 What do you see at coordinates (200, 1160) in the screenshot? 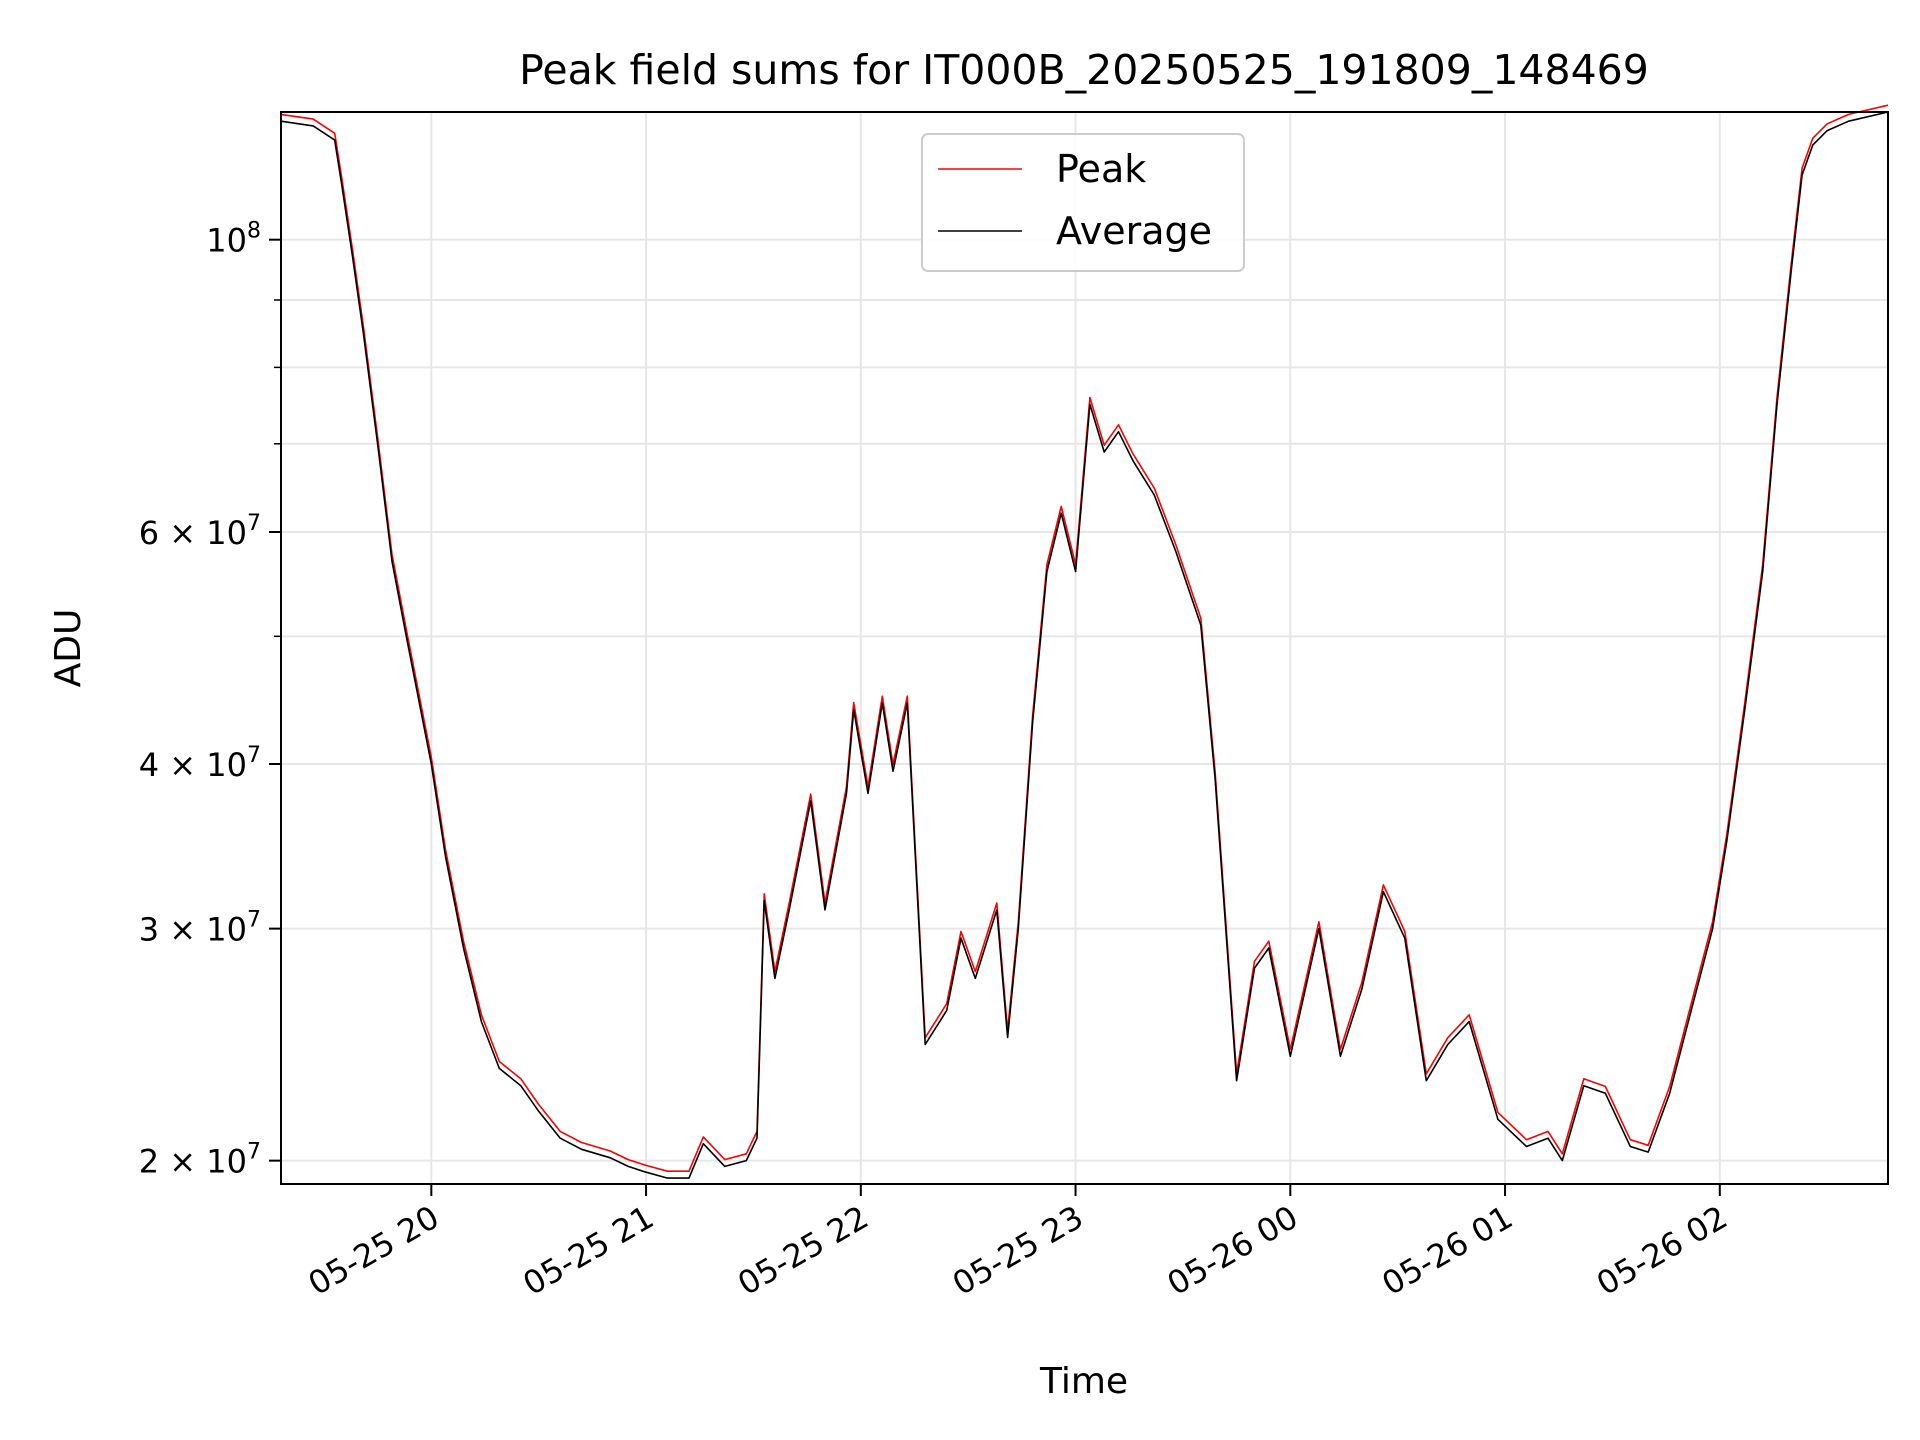
I see `y-tick-label: 2 × 107` at bounding box center [200, 1160].